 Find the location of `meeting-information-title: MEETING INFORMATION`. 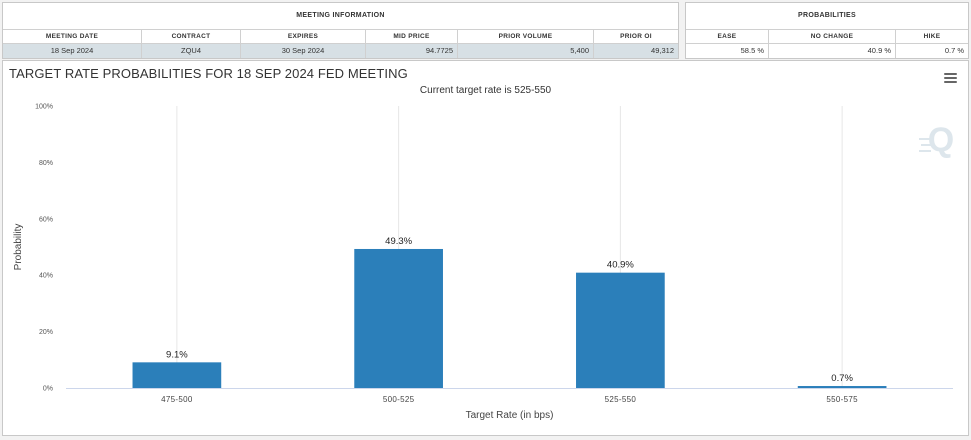

meeting-information-title: MEETING INFORMATION is located at coordinates (340, 16).